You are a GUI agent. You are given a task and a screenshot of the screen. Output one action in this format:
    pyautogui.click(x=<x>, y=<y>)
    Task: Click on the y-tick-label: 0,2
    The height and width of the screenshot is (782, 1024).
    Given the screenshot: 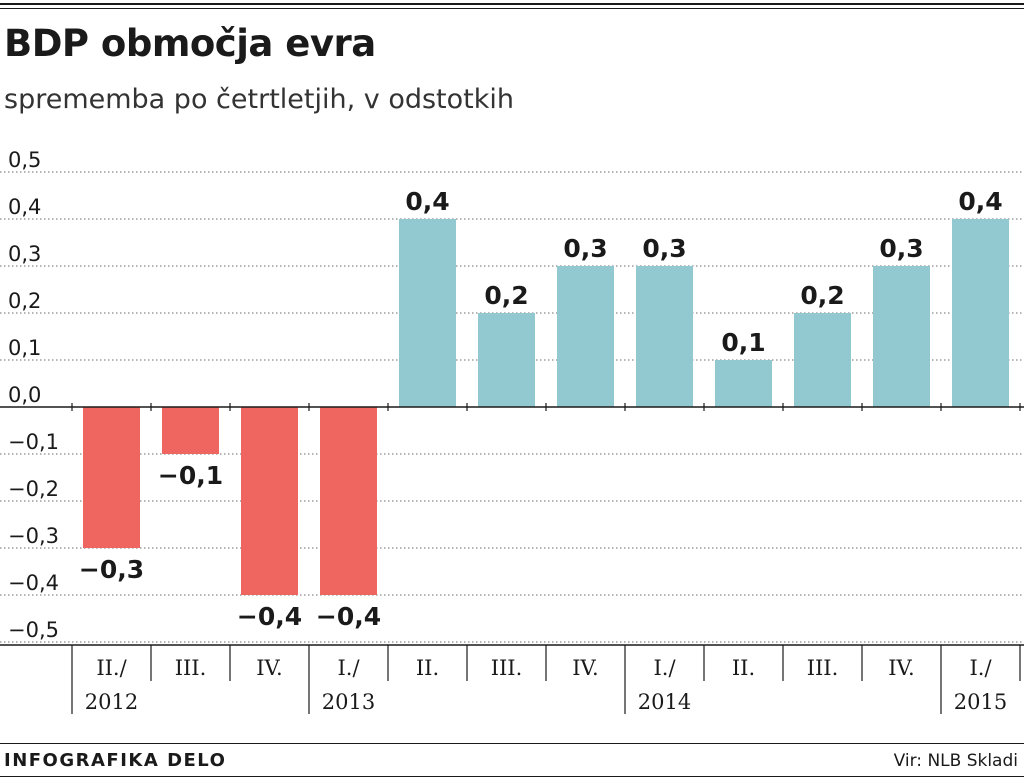 What is the action you would take?
    pyautogui.click(x=24, y=301)
    